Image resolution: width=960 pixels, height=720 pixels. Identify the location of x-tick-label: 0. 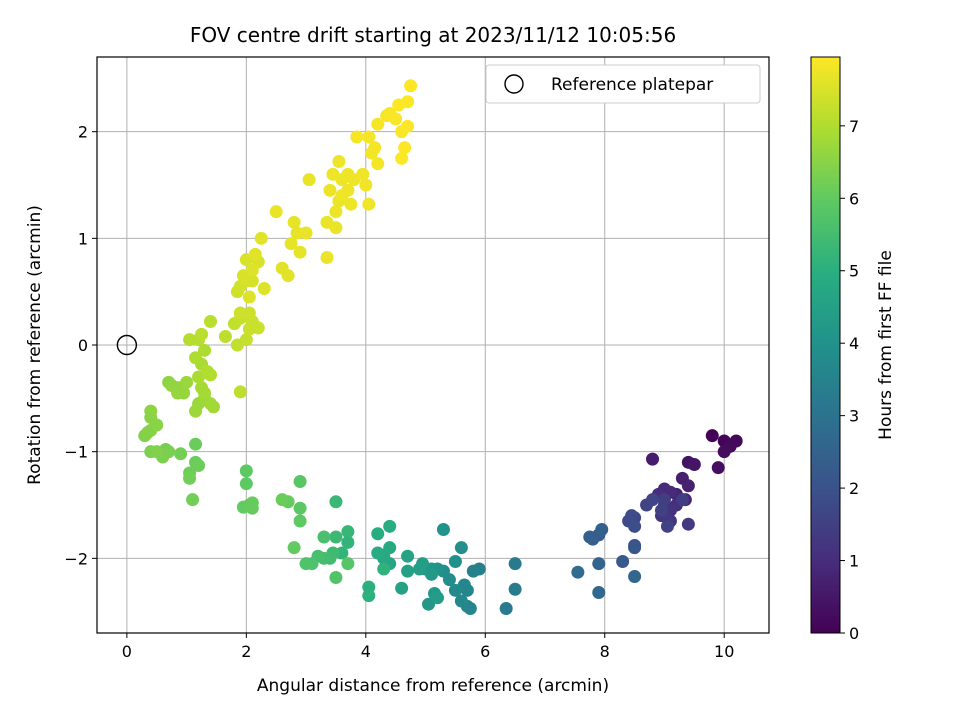
(127, 651).